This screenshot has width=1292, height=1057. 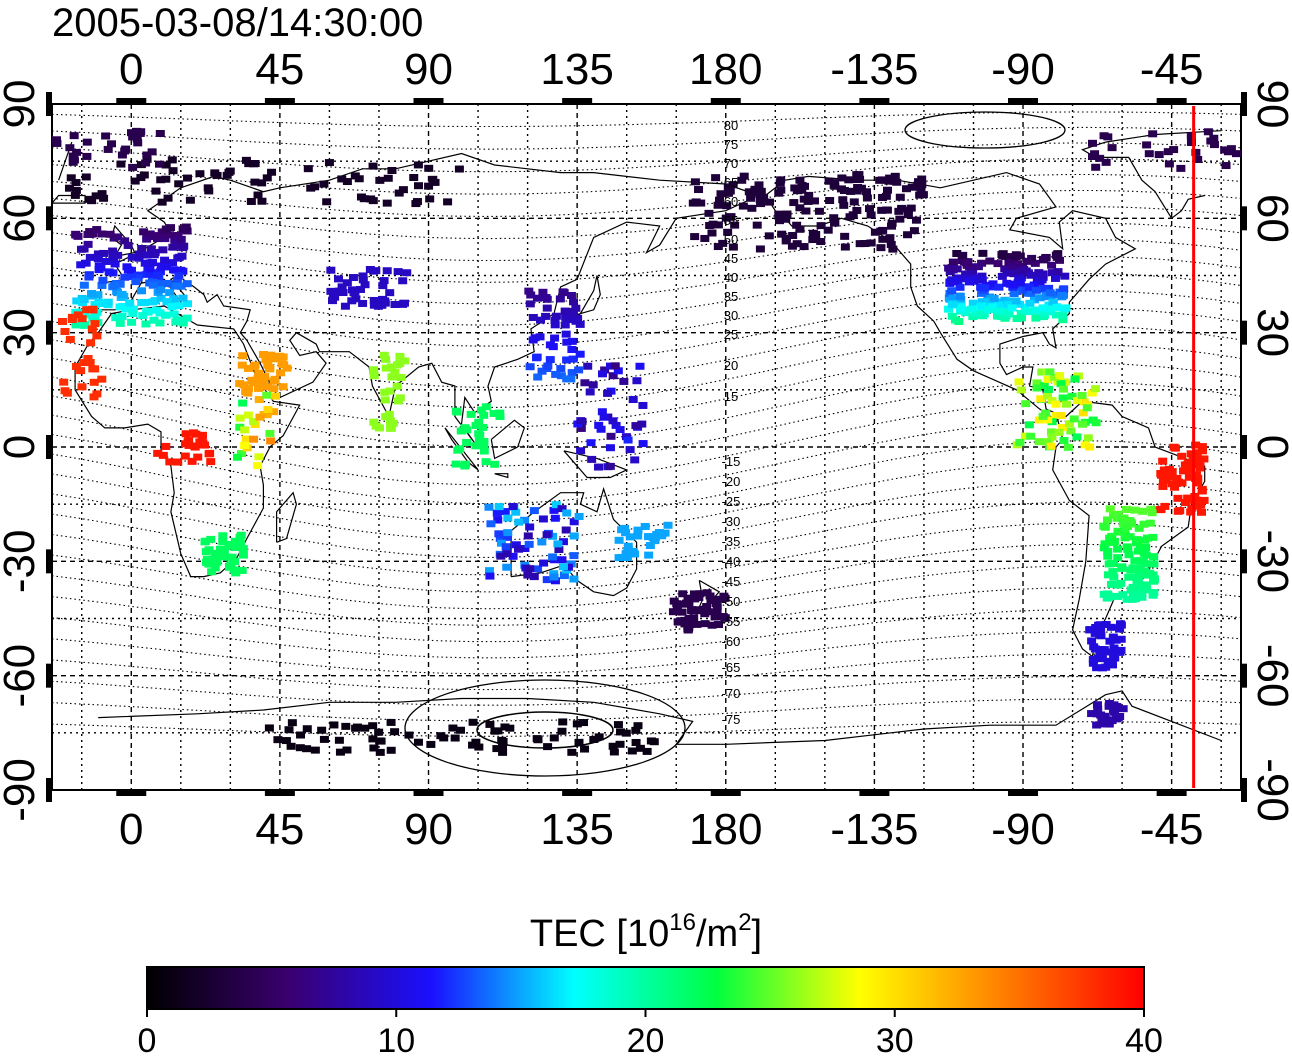 What do you see at coordinates (661, 69) in the screenshot?
I see `top-longitude-labels: 0 45 90 135 180 -135 -90 -45` at bounding box center [661, 69].